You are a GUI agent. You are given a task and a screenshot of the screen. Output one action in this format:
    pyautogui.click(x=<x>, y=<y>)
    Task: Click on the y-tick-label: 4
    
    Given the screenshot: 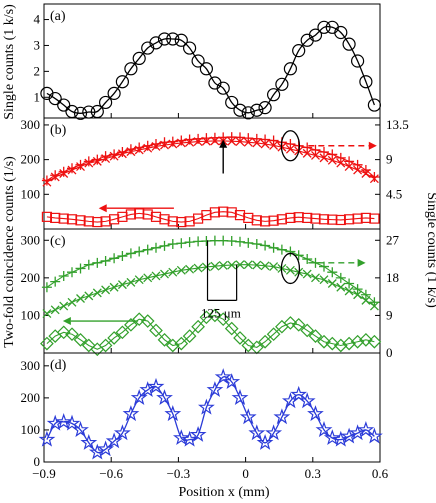 What is the action you would take?
    pyautogui.click(x=37, y=19)
    